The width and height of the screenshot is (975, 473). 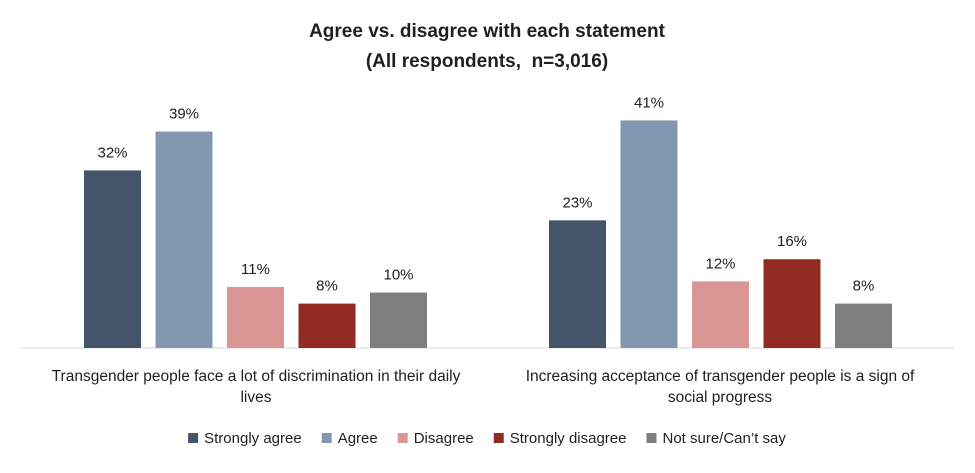 What do you see at coordinates (184, 114) in the screenshot?
I see `data-label: 39%` at bounding box center [184, 114].